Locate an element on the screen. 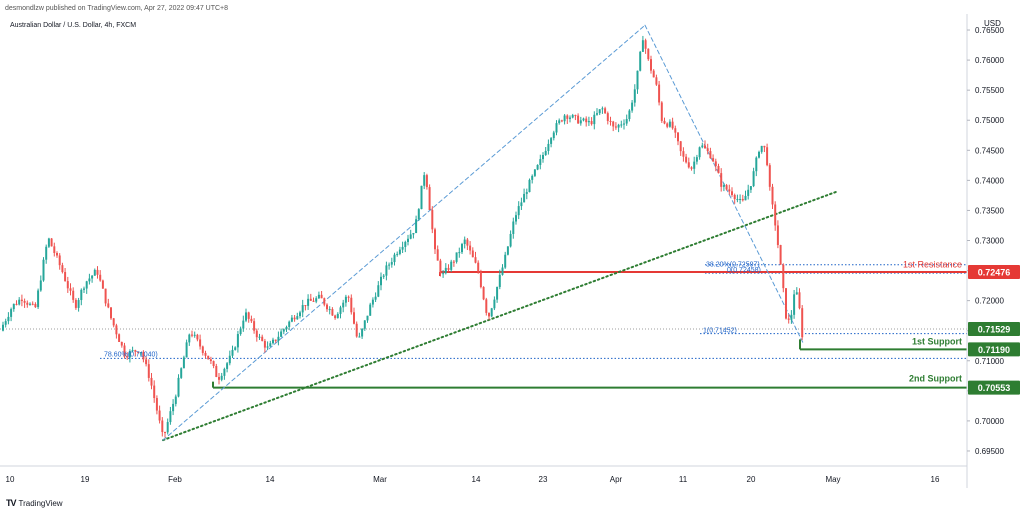 Image resolution: width=1024 pixels, height=514 pixels. resistance-price-label-bg is located at coordinates (994, 272).